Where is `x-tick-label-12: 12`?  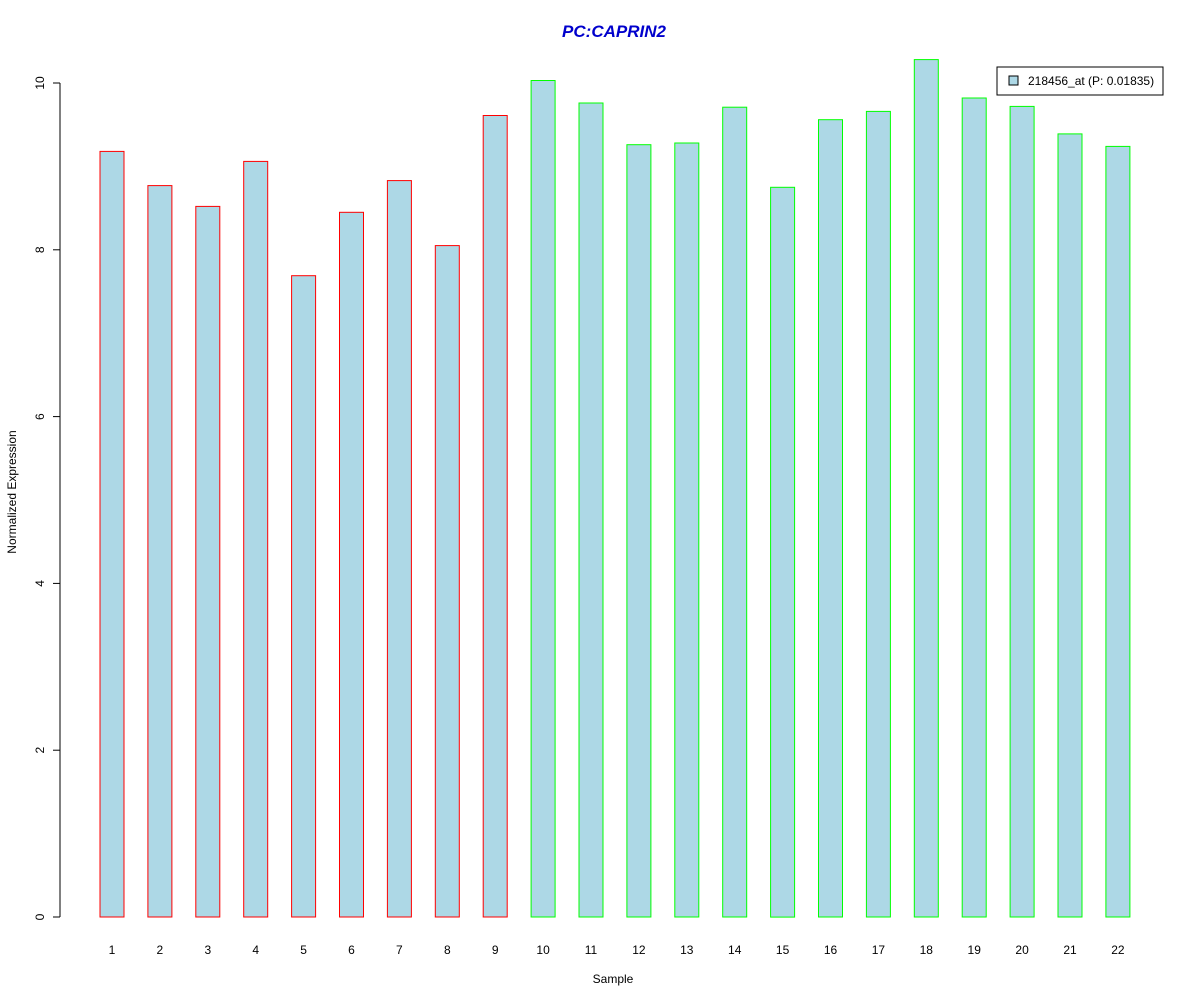 x-tick-label-12: 12 is located at coordinates (639, 950).